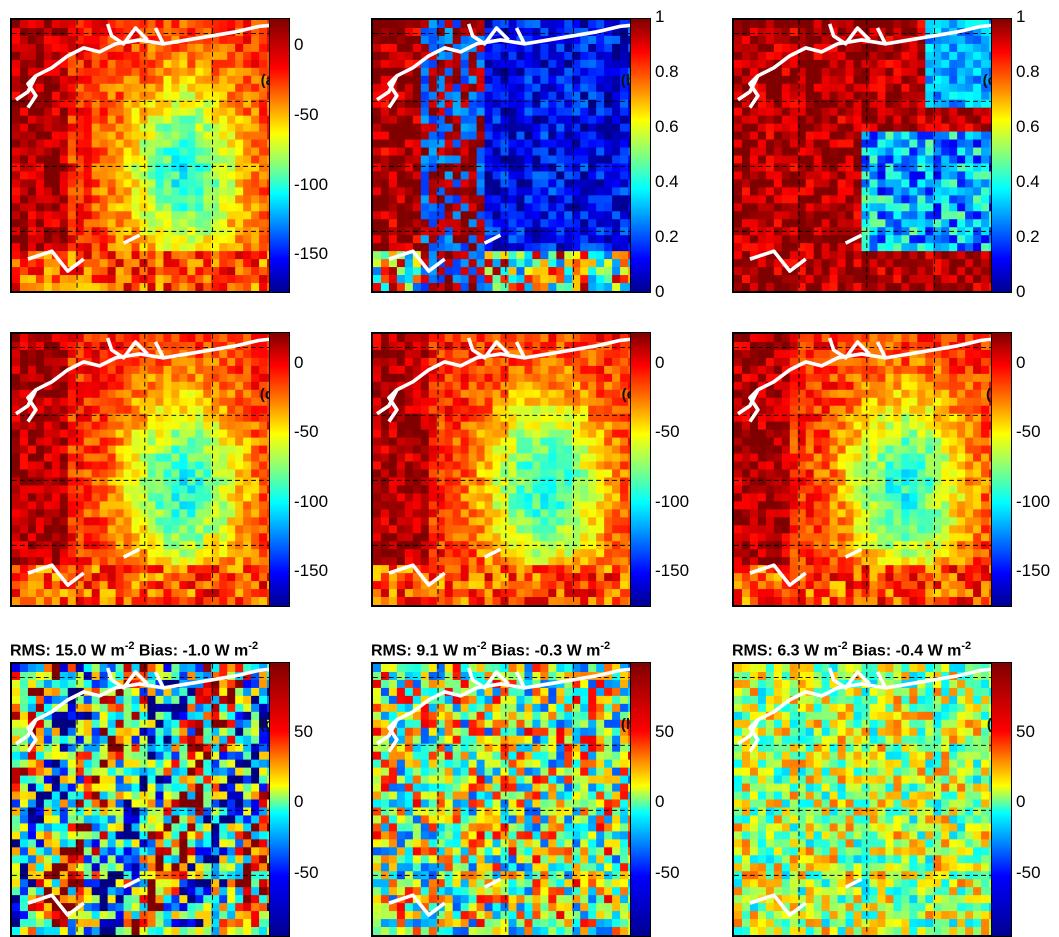 The width and height of the screenshot is (1059, 937). What do you see at coordinates (306, 872) in the screenshot?
I see `colorbar-g-tick-2: -50` at bounding box center [306, 872].